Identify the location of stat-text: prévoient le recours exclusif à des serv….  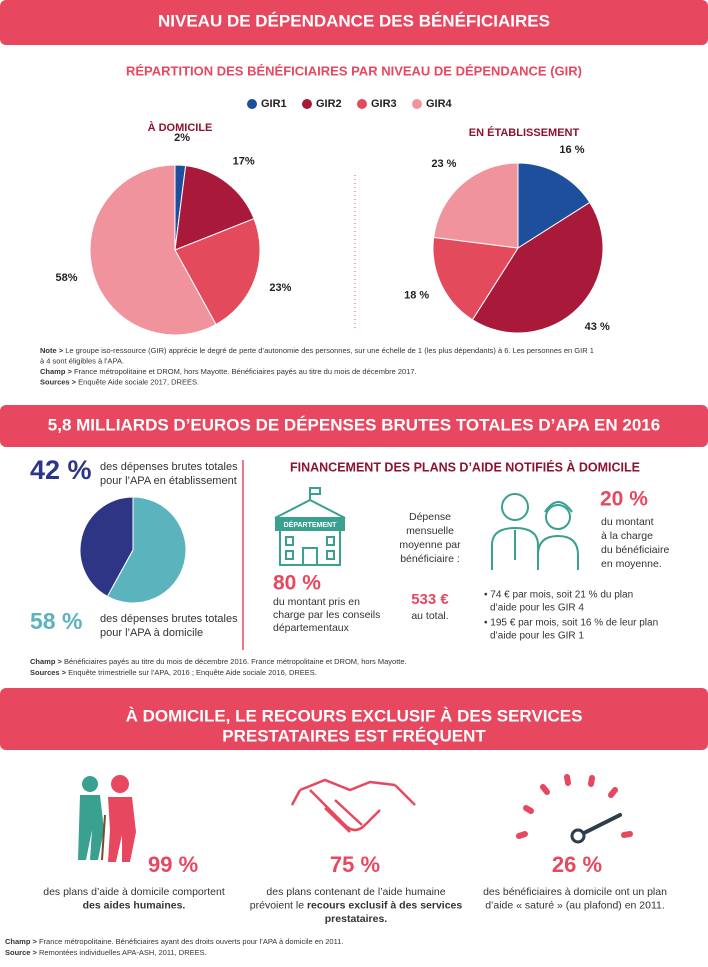
(356, 905).